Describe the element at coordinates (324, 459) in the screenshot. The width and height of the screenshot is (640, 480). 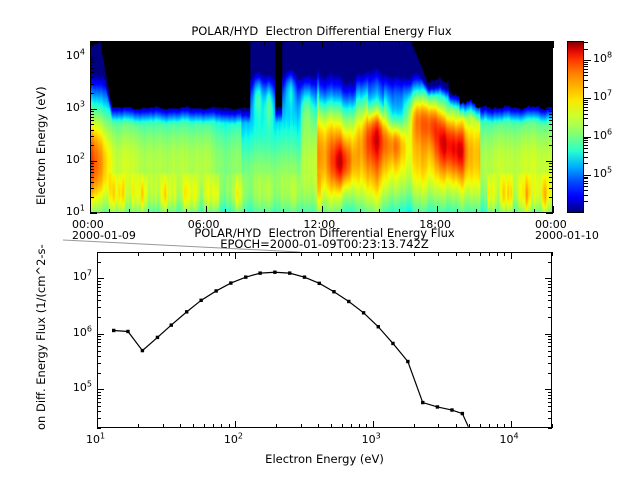
I see `line-plot-x-axis-label: Electron Energy (eV)` at that location.